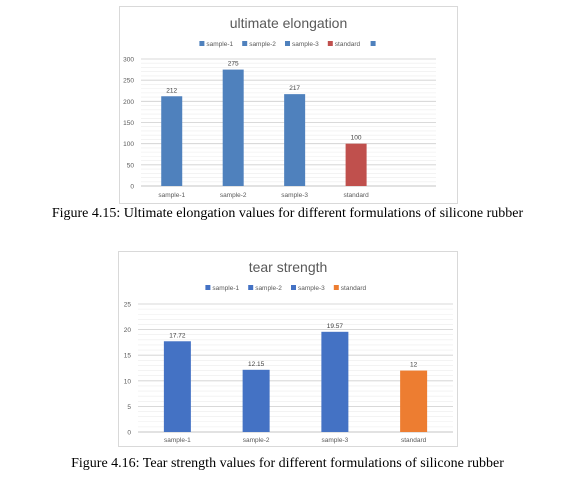 The width and height of the screenshot is (575, 491). What do you see at coordinates (256, 364) in the screenshot?
I see `tear-data-label: 12.15` at bounding box center [256, 364].